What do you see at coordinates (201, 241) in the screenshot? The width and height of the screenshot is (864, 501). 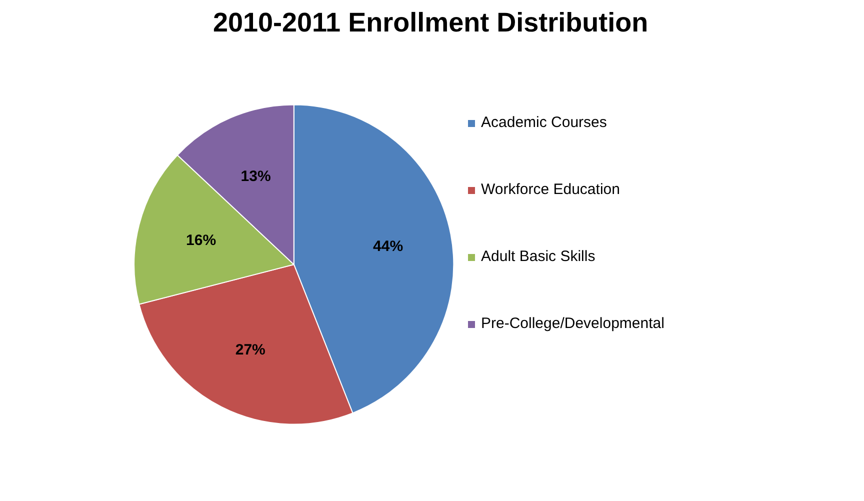 I see `data-label: 16%` at bounding box center [201, 241].